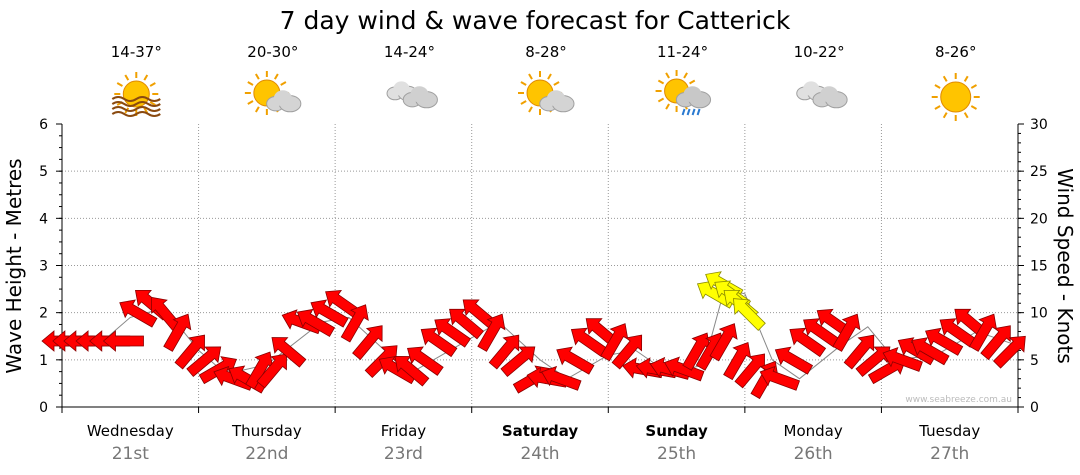  I want to click on y2-tick-label: 30, so click(1039, 125).